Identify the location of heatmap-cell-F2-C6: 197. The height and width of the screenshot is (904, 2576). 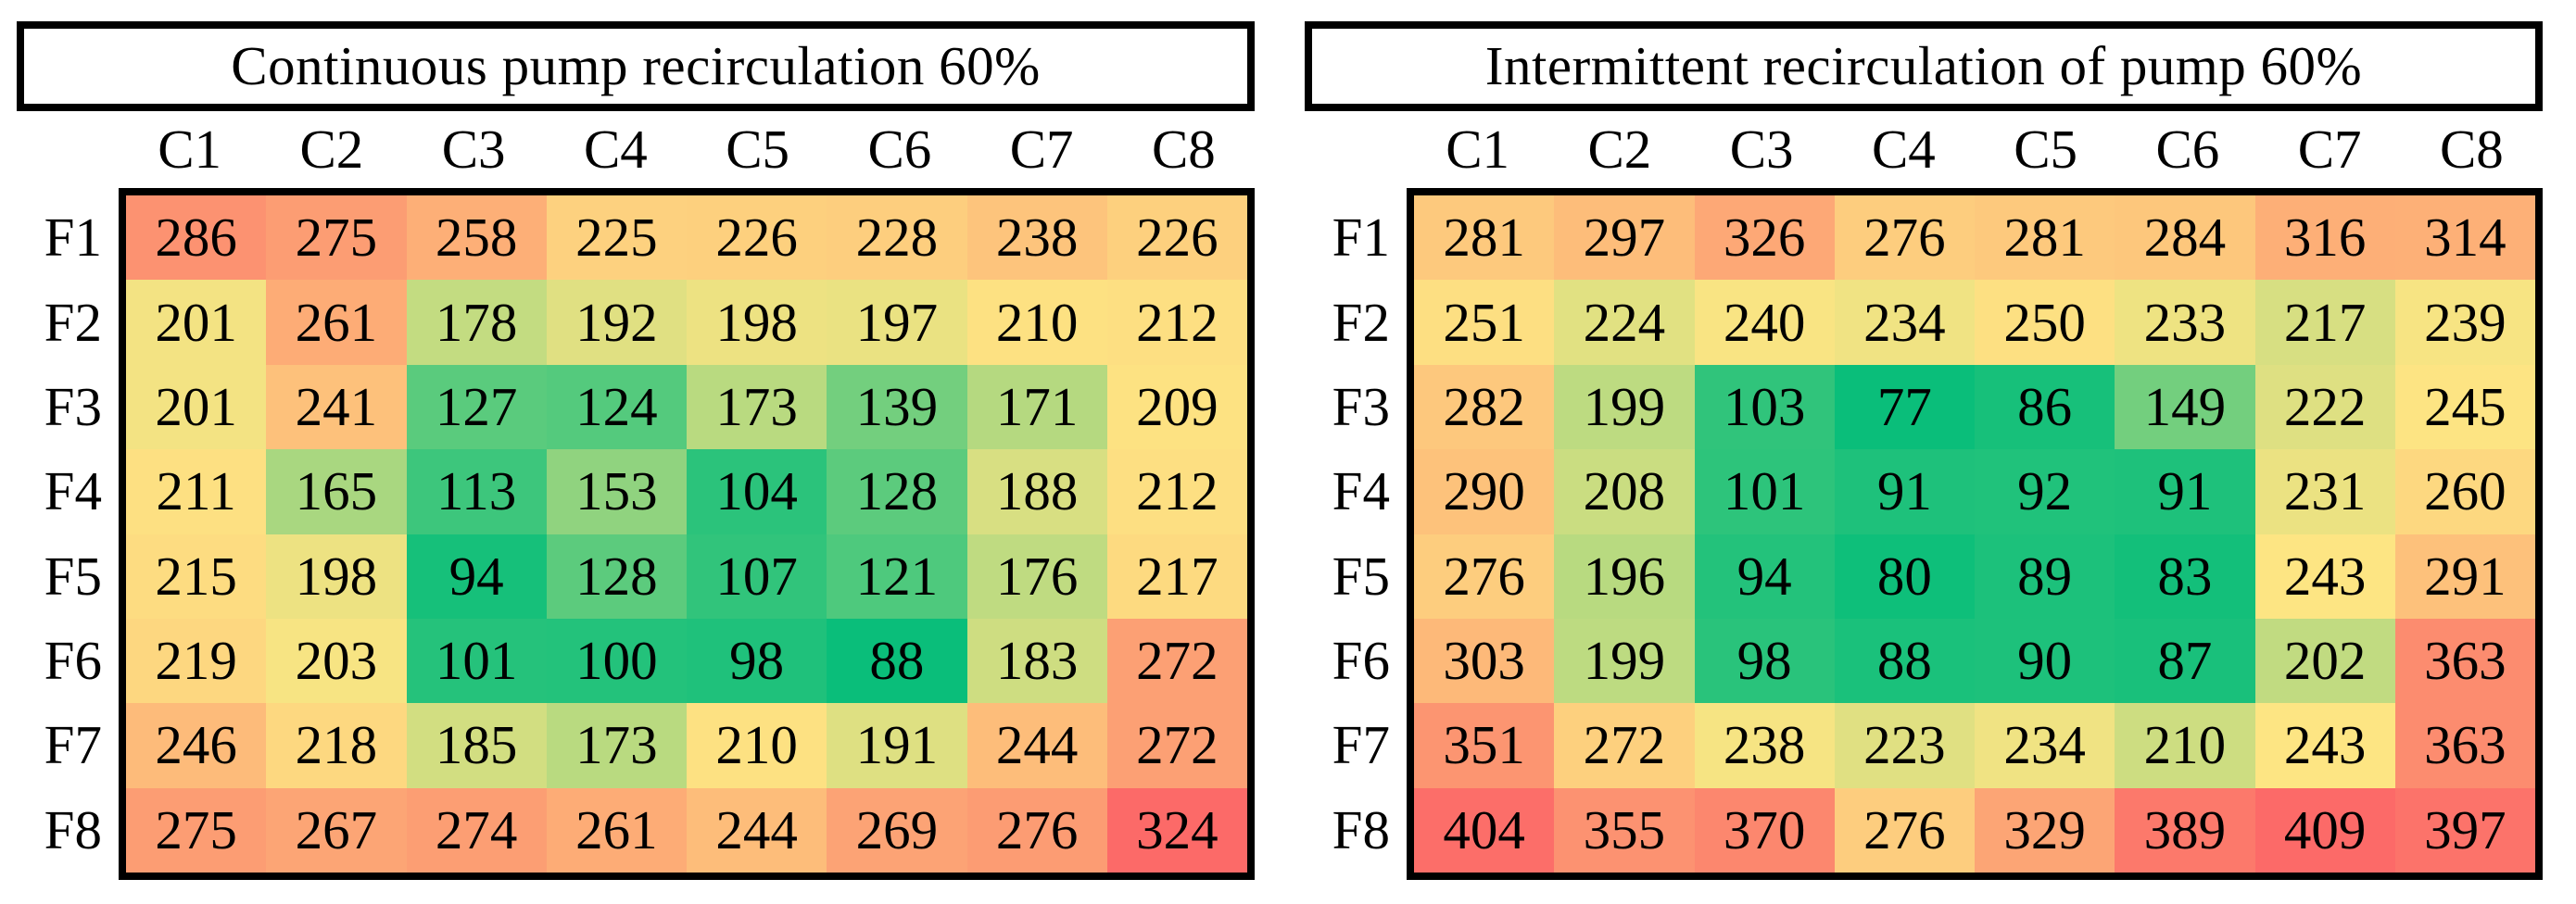
(897, 322).